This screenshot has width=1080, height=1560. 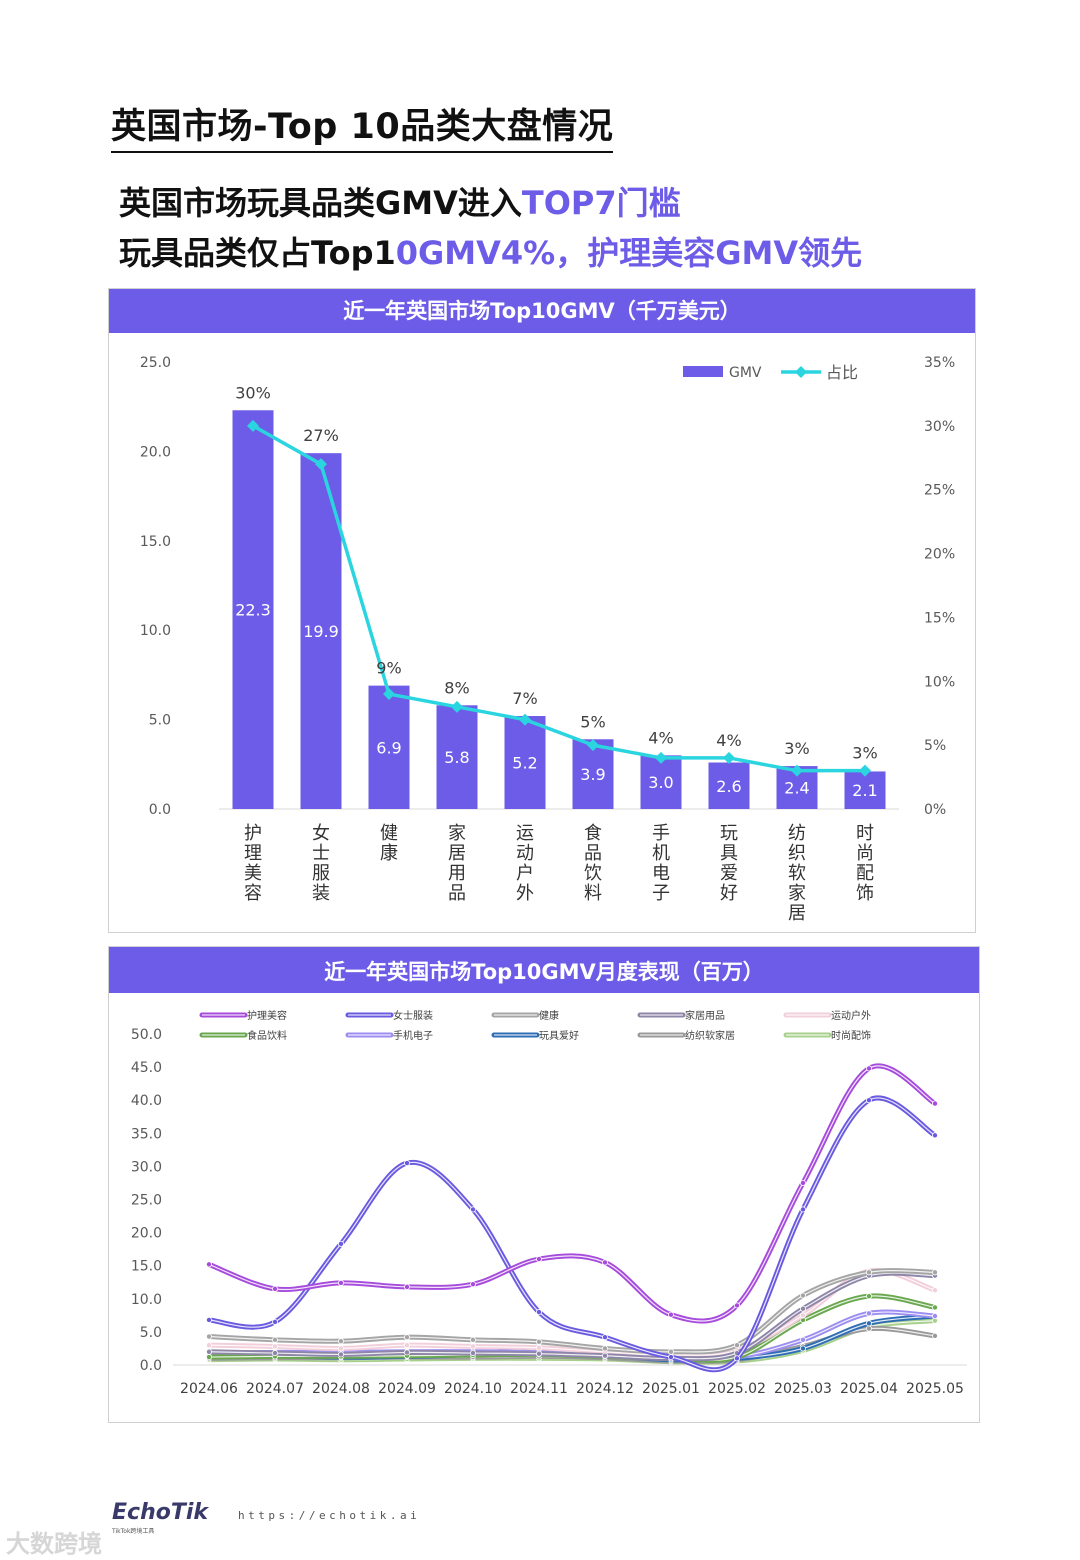 I want to click on headline-1-text: 英国市场玩具品类GMV进入, so click(x=320, y=203).